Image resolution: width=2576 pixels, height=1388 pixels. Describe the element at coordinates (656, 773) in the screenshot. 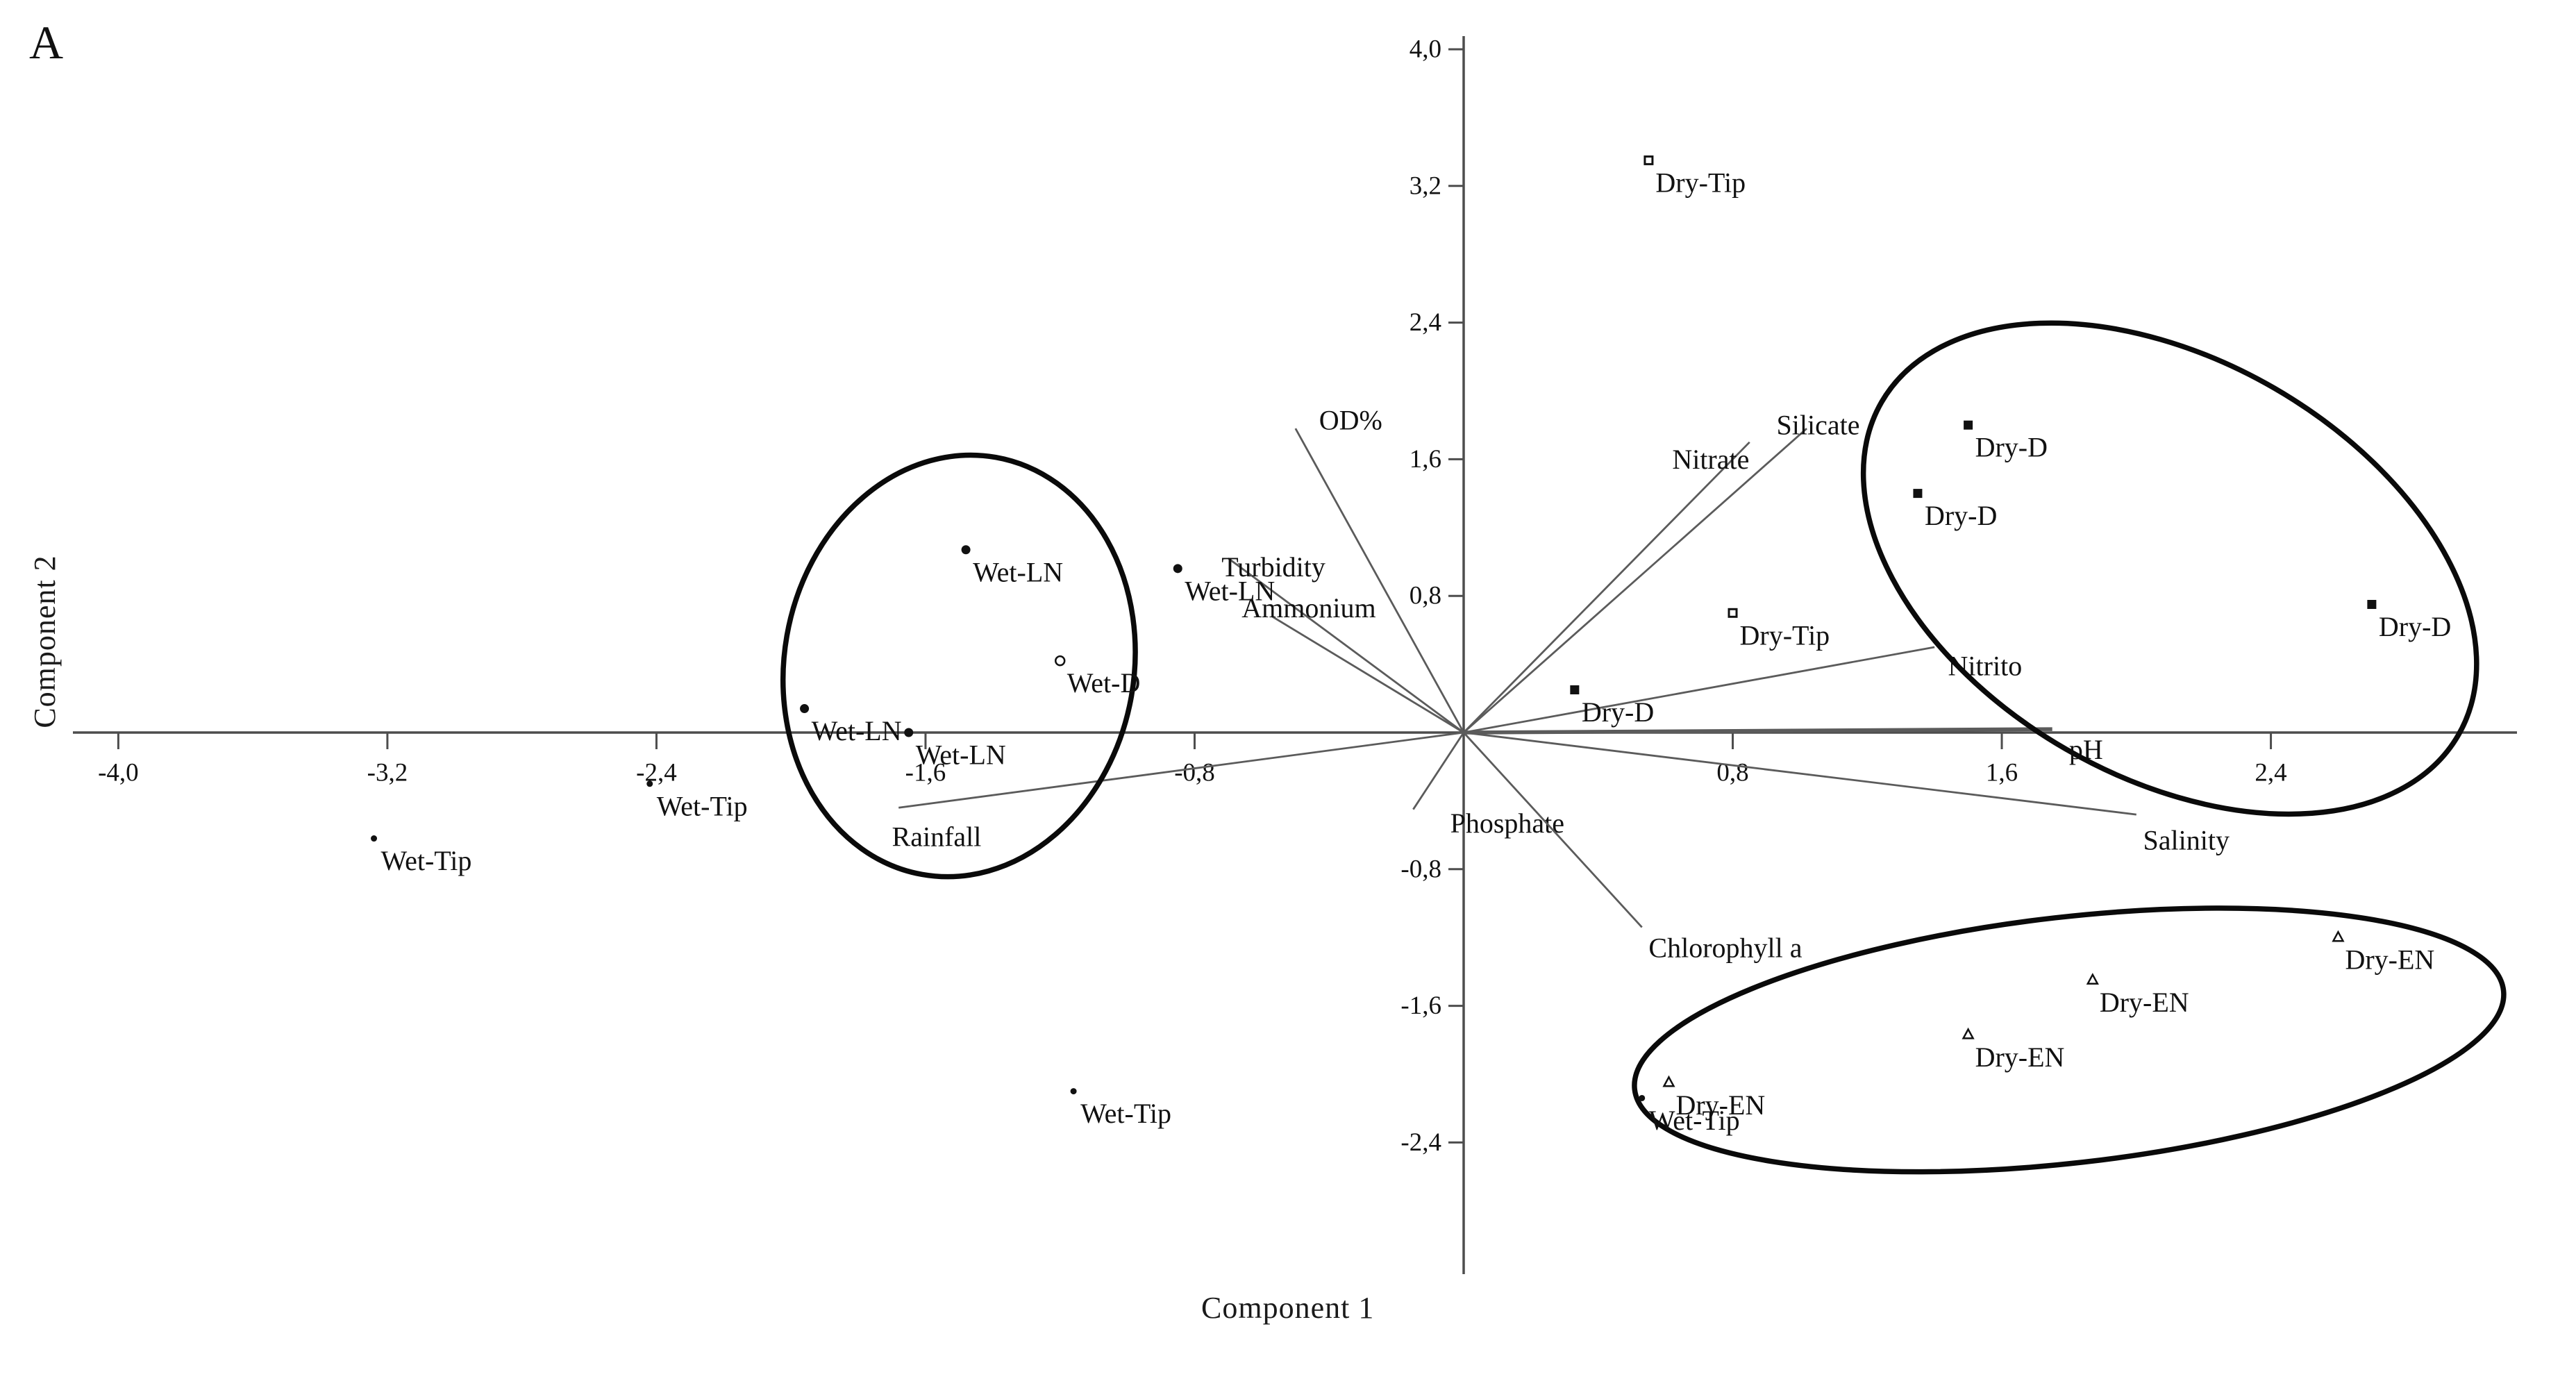

I see `x-tick-label: -2,4` at that location.